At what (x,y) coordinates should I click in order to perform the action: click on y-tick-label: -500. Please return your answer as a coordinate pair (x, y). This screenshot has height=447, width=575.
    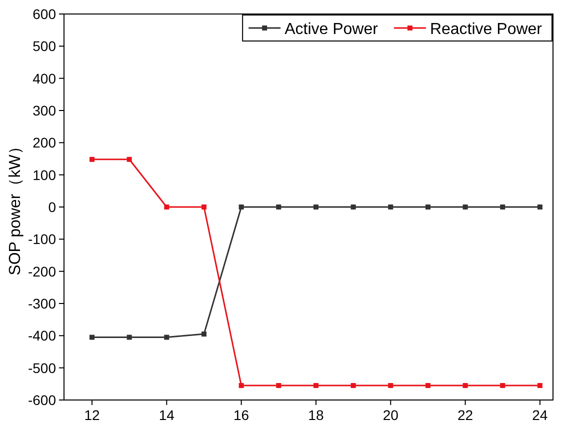
    Looking at the image, I should click on (42, 368).